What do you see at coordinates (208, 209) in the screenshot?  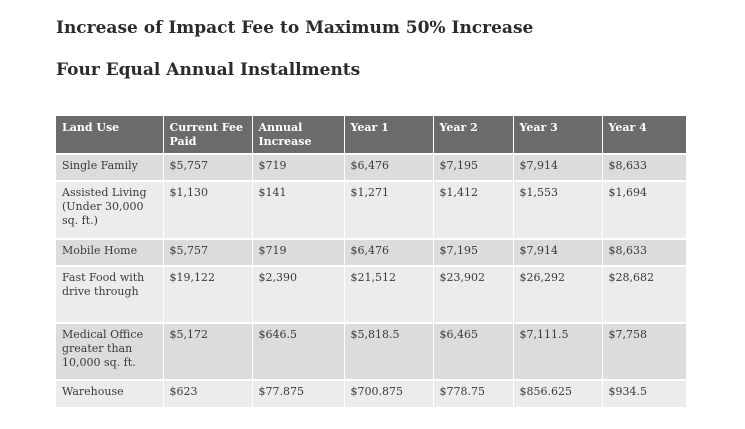 I see `cell-current-fee: $1,130` at bounding box center [208, 209].